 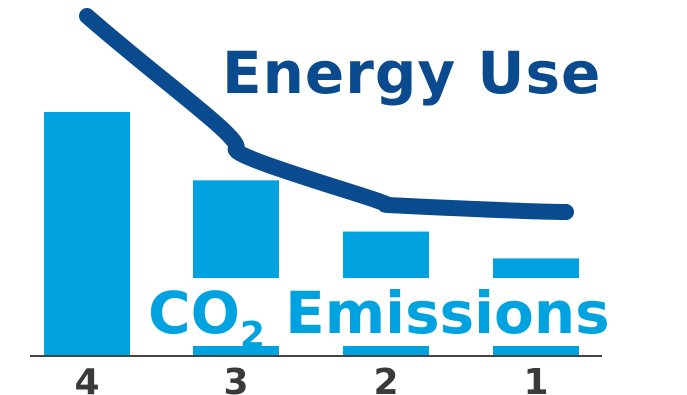 What do you see at coordinates (252, 335) in the screenshot?
I see `co2-subscript: 2` at bounding box center [252, 335].